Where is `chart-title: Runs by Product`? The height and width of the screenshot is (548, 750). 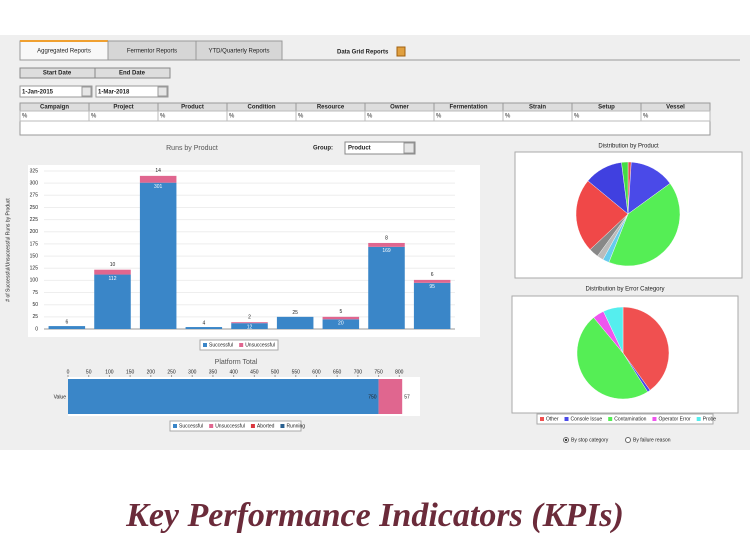 chart-title: Runs by Product is located at coordinates (192, 148).